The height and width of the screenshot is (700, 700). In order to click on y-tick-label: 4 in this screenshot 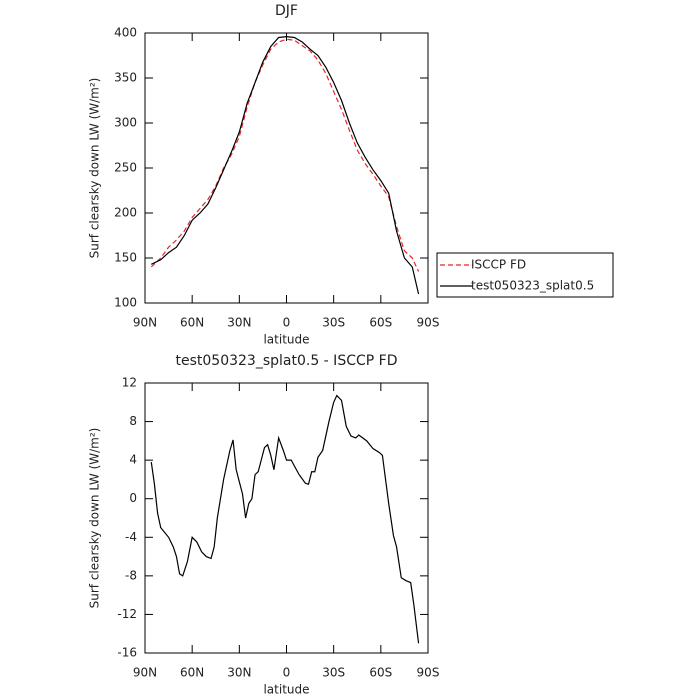, I will do `click(133, 460)`.